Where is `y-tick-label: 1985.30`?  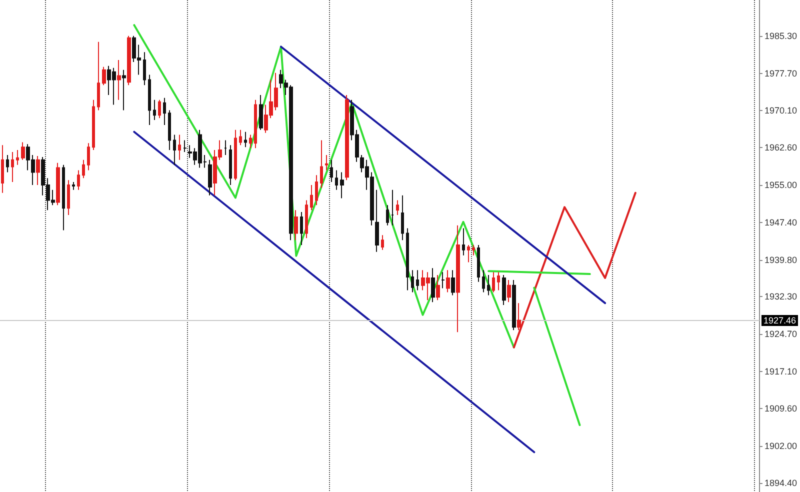 y-tick-label: 1985.30 is located at coordinates (781, 35).